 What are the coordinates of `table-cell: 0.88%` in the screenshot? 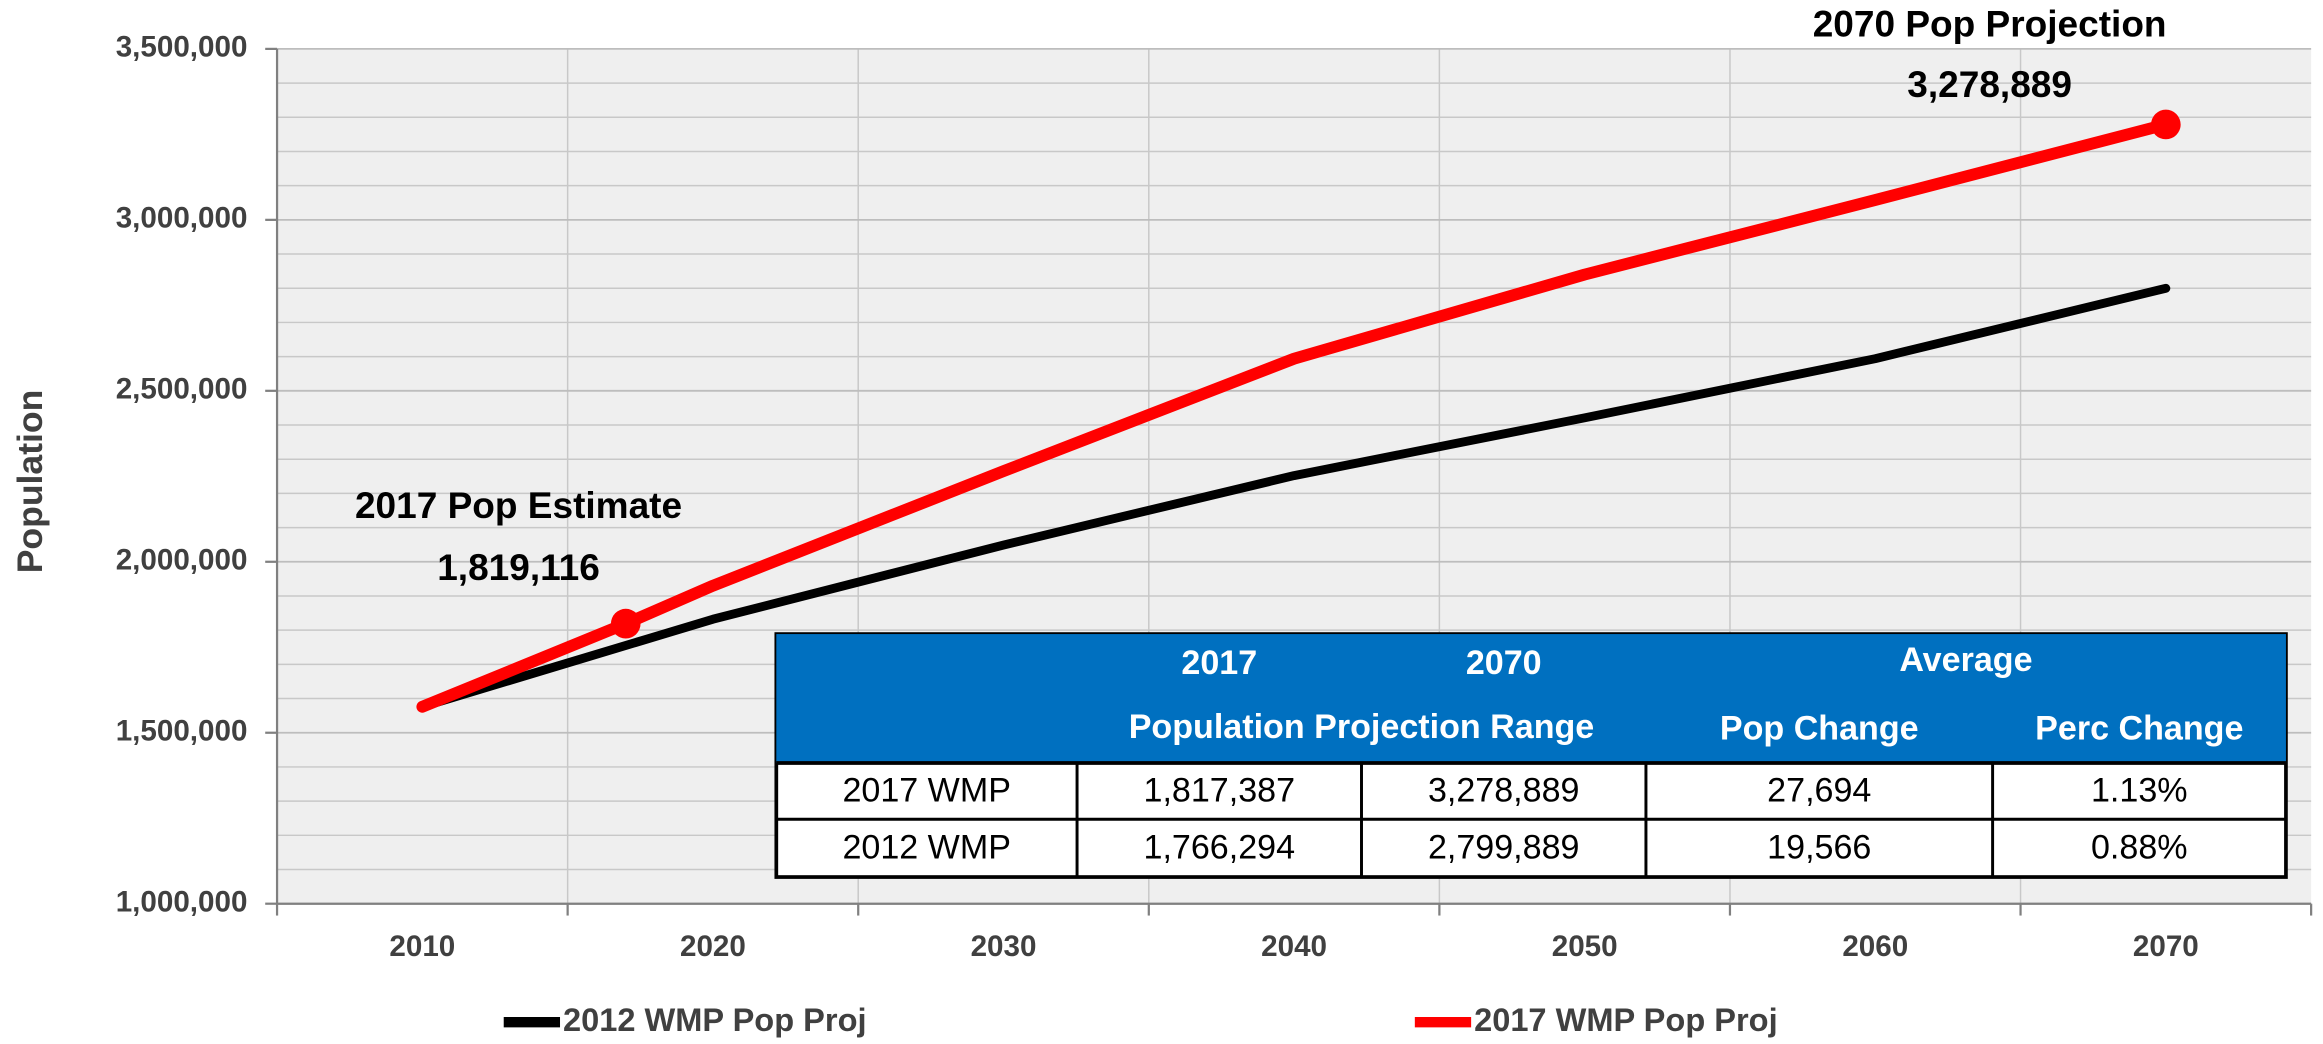 It's located at (2139, 848).